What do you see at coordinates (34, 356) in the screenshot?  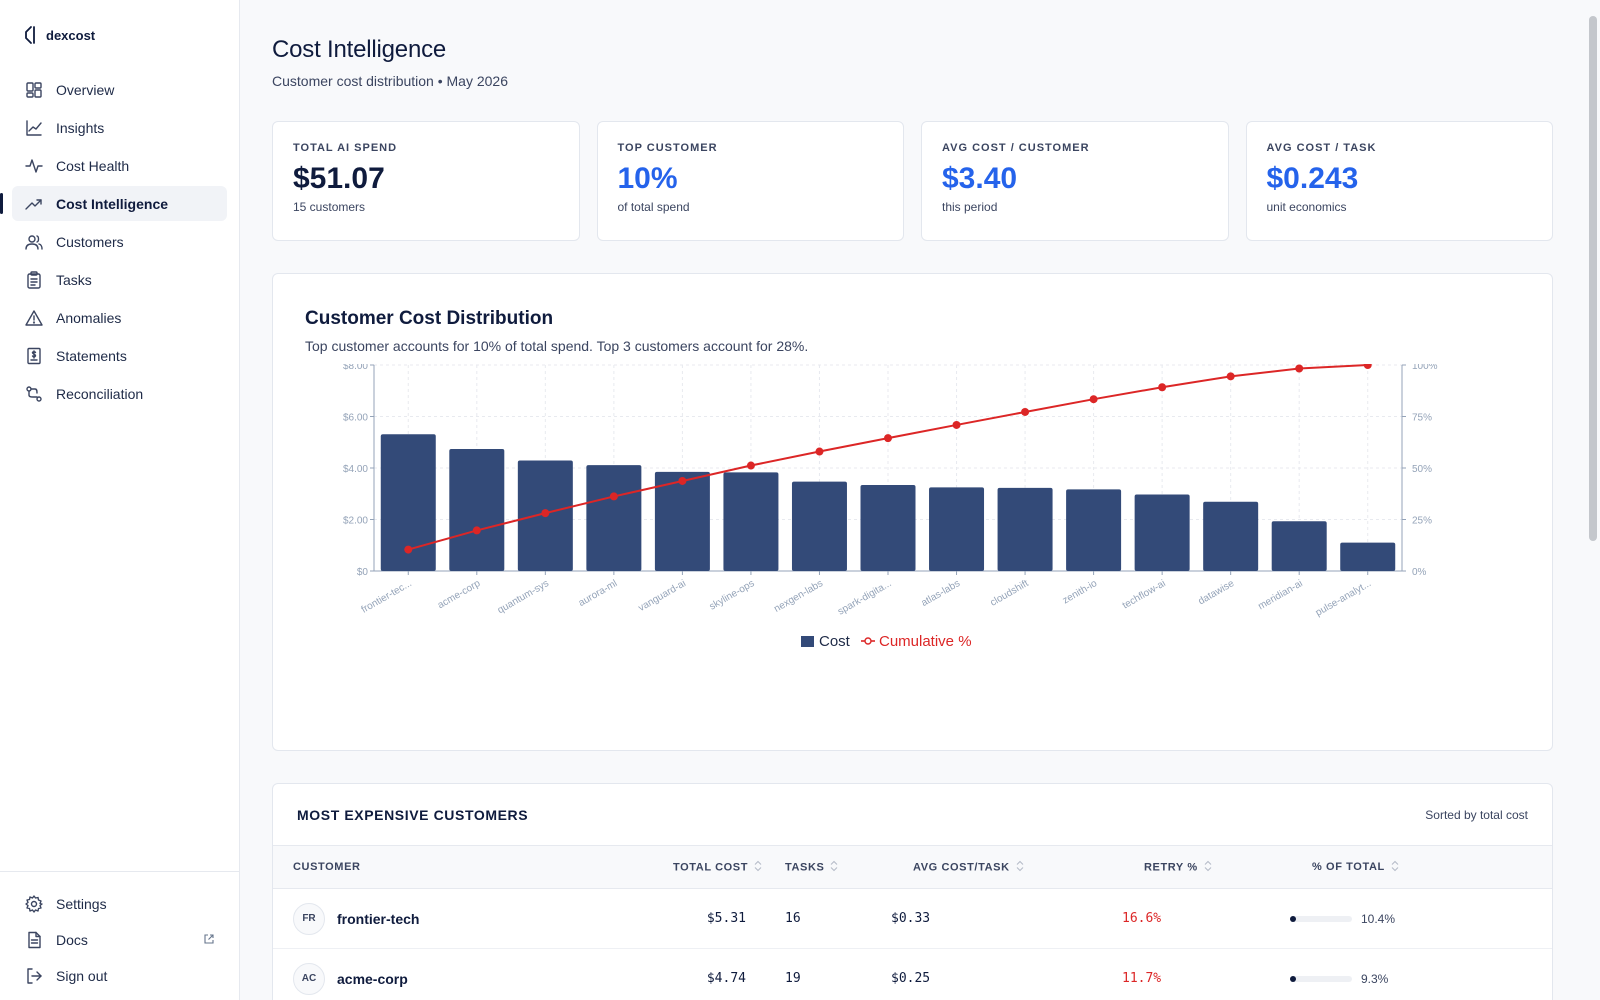 I see `receipt-icon` at bounding box center [34, 356].